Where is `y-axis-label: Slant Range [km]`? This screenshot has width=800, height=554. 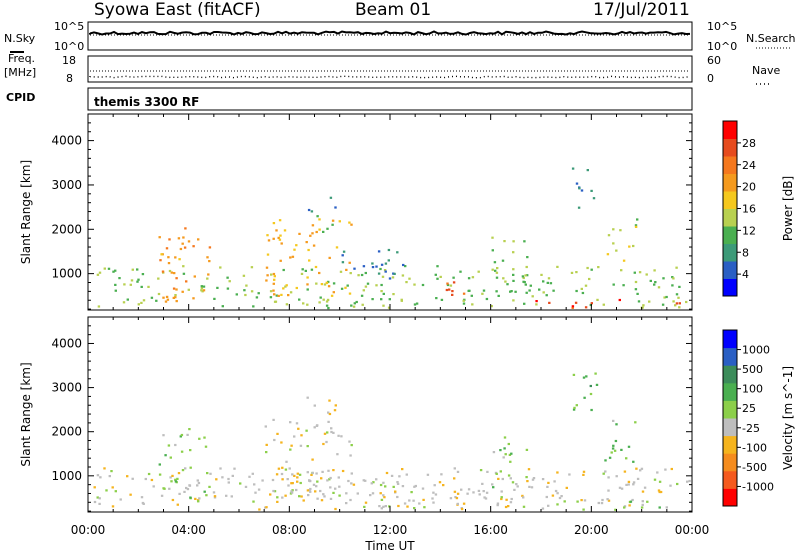
y-axis-label: Slant Range [km] is located at coordinates (26, 212).